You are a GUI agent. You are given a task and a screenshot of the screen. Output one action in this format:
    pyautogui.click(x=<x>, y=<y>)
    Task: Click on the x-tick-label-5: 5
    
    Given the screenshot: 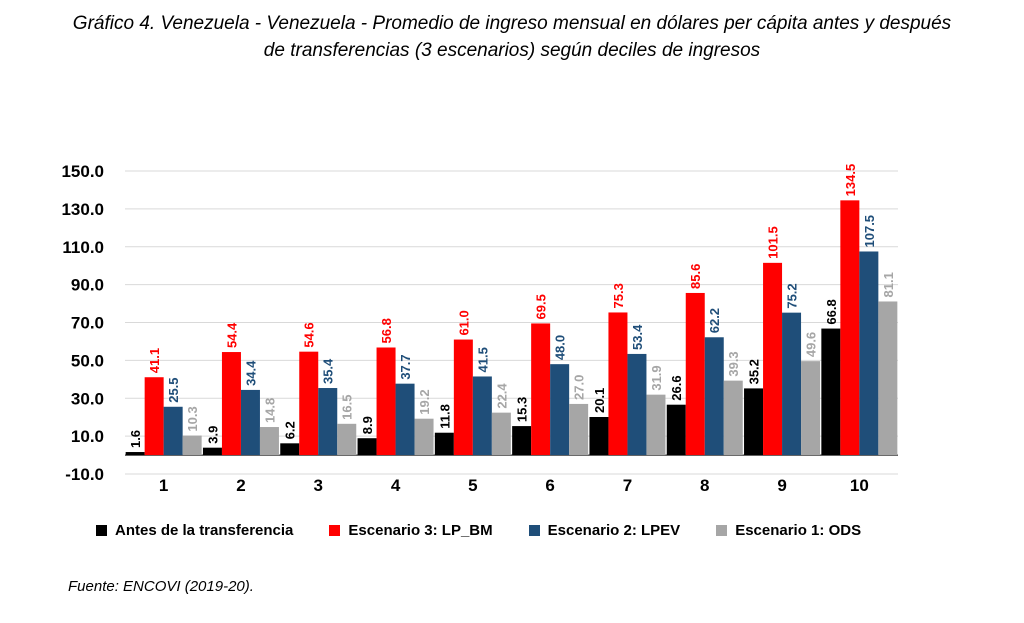 What is the action you would take?
    pyautogui.click(x=472, y=485)
    